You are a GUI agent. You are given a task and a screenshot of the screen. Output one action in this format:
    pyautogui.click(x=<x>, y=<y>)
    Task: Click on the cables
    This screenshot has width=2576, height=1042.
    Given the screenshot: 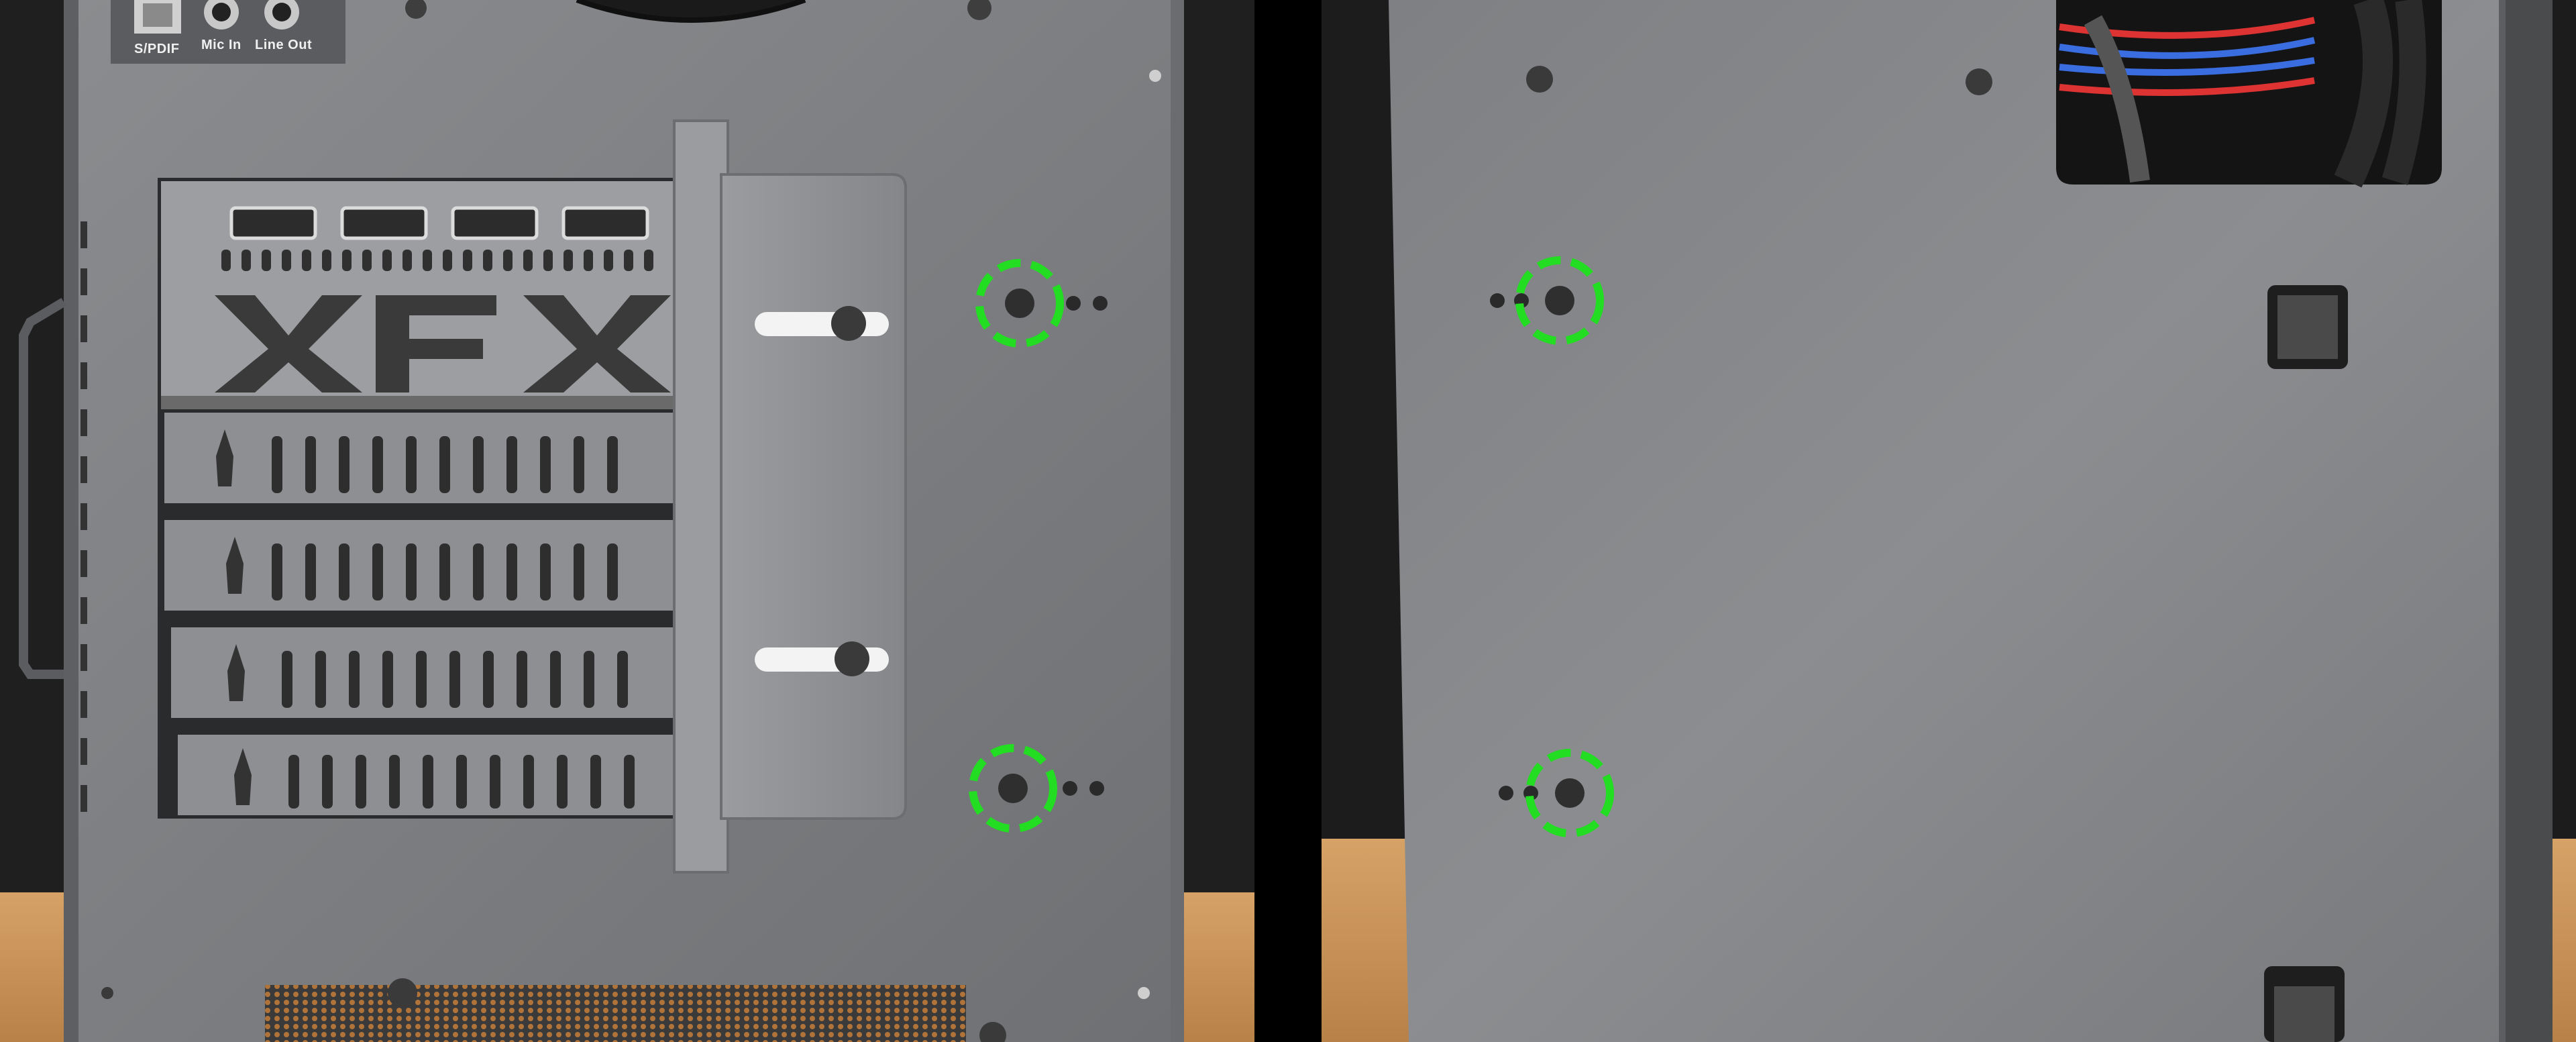 What is the action you would take?
    pyautogui.click(x=2242, y=94)
    